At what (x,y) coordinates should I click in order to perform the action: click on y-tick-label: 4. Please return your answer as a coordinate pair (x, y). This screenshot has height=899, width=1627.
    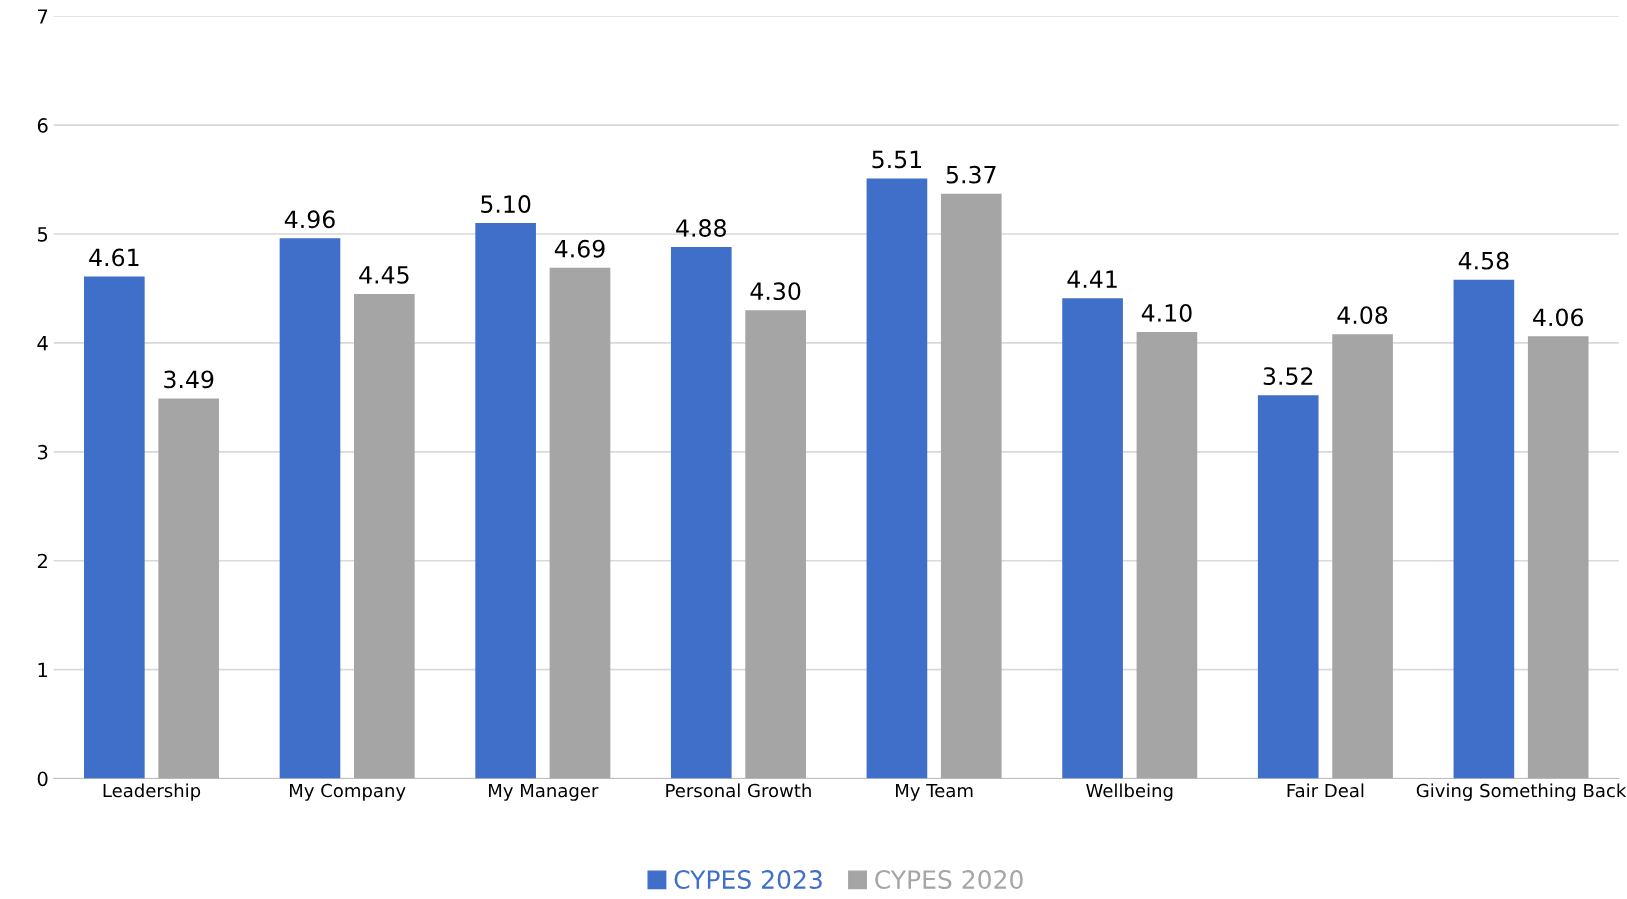
    Looking at the image, I should click on (42, 343).